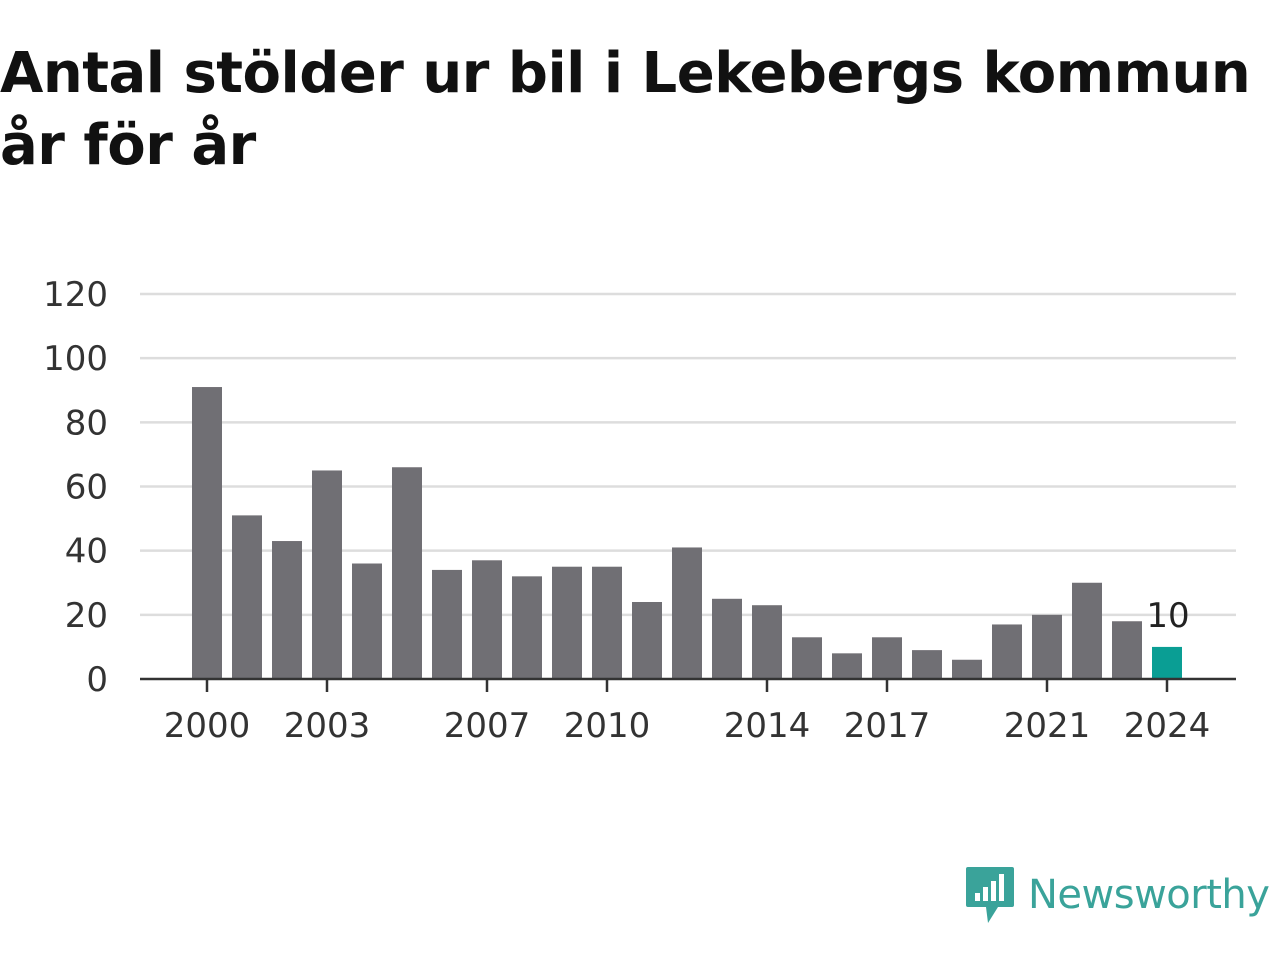  Describe the element at coordinates (487, 726) in the screenshot. I see `x-tick-label: 2007` at that location.